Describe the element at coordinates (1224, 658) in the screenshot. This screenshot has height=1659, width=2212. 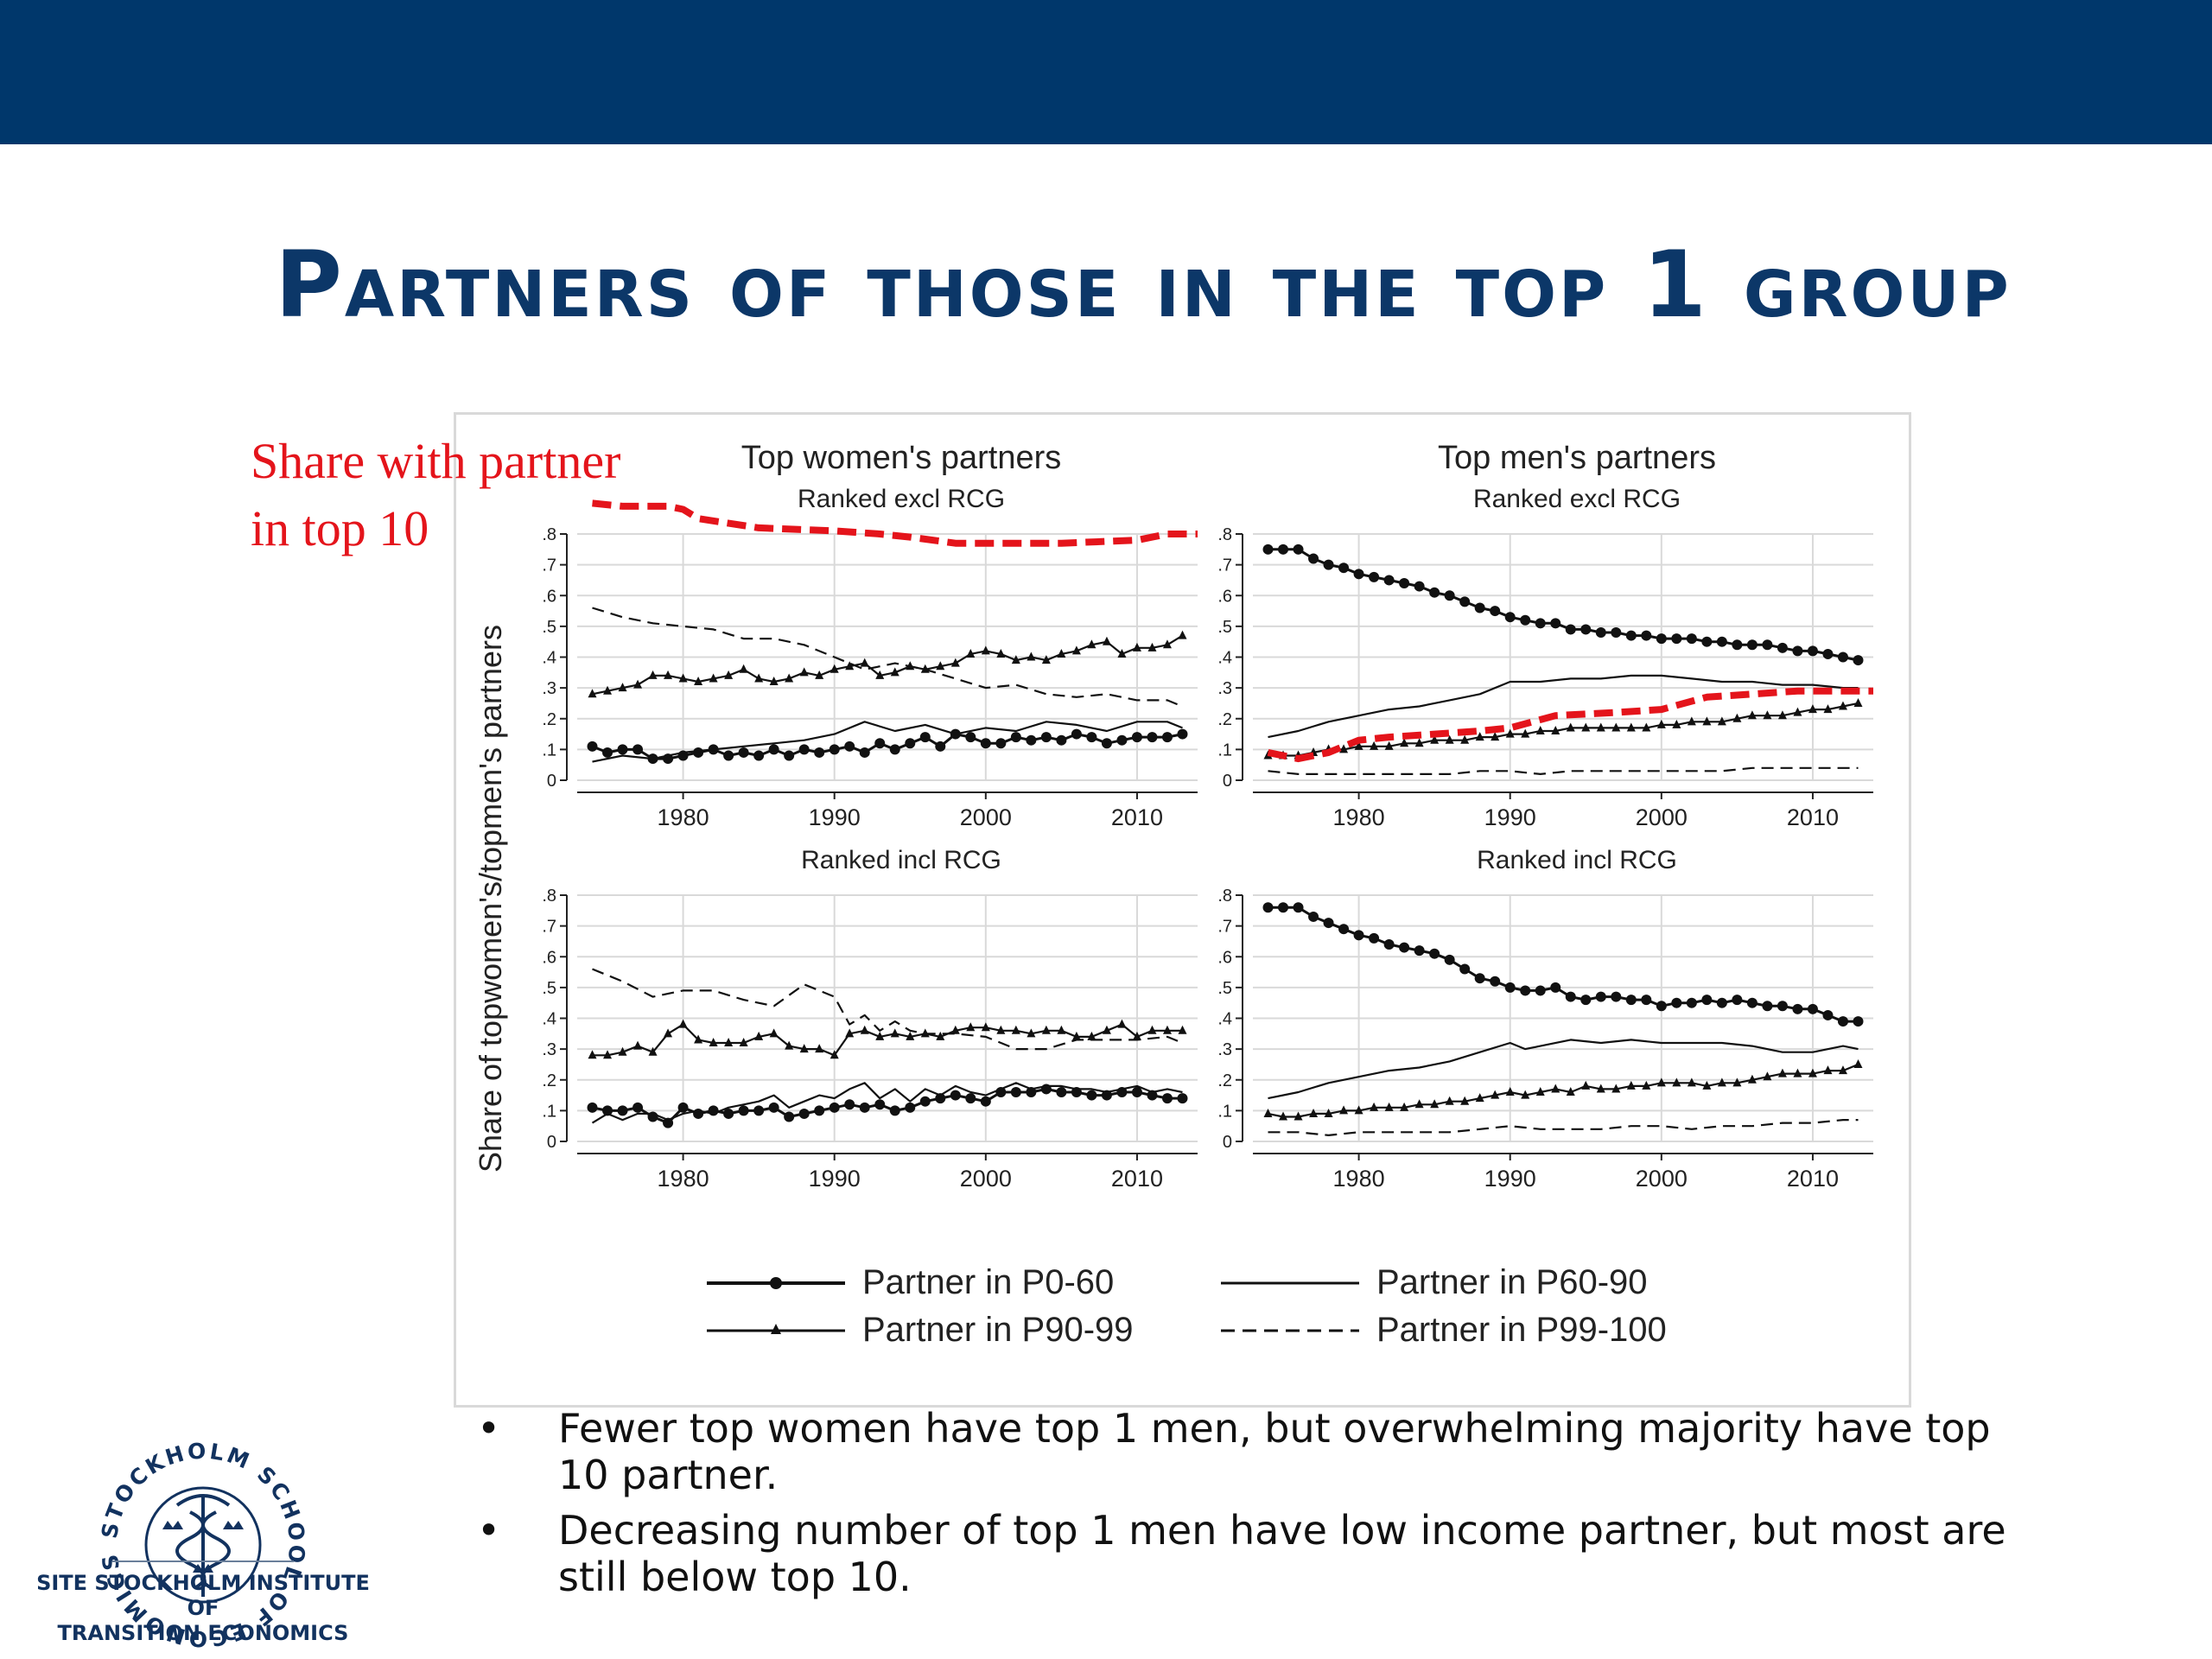
I see `y-tick-label: .4` at that location.